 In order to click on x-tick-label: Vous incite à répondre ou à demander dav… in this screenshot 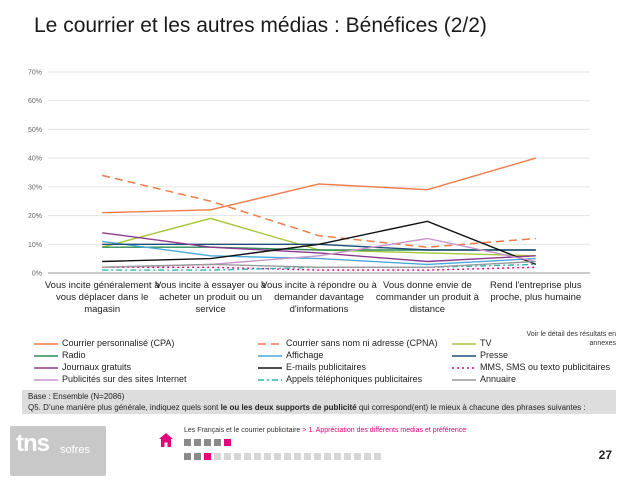, I will do `click(319, 297)`.